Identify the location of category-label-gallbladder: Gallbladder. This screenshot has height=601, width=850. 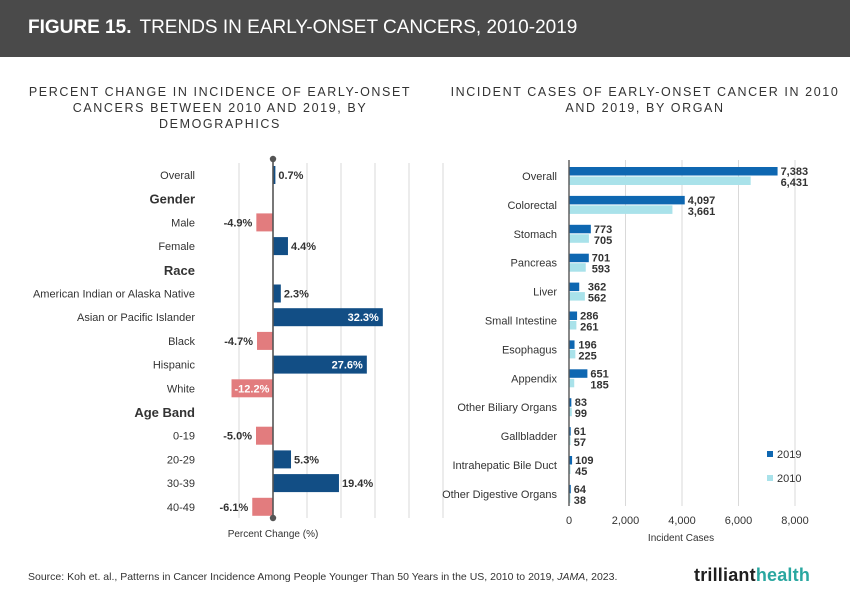
(529, 437).